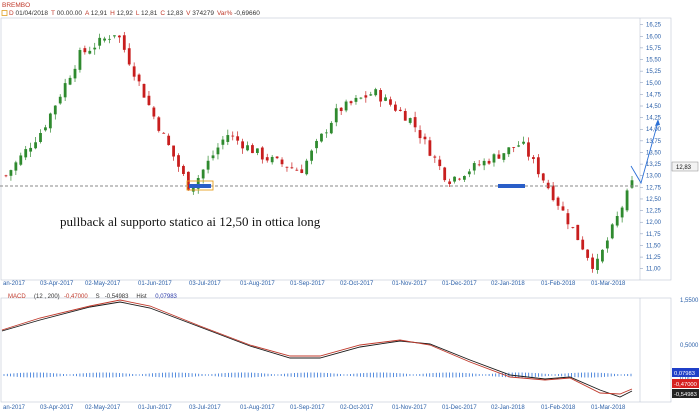 This screenshot has height=419, width=700. What do you see at coordinates (257, 408) in the screenshot?
I see `x-axis-label: 01-Aug-2017` at bounding box center [257, 408].